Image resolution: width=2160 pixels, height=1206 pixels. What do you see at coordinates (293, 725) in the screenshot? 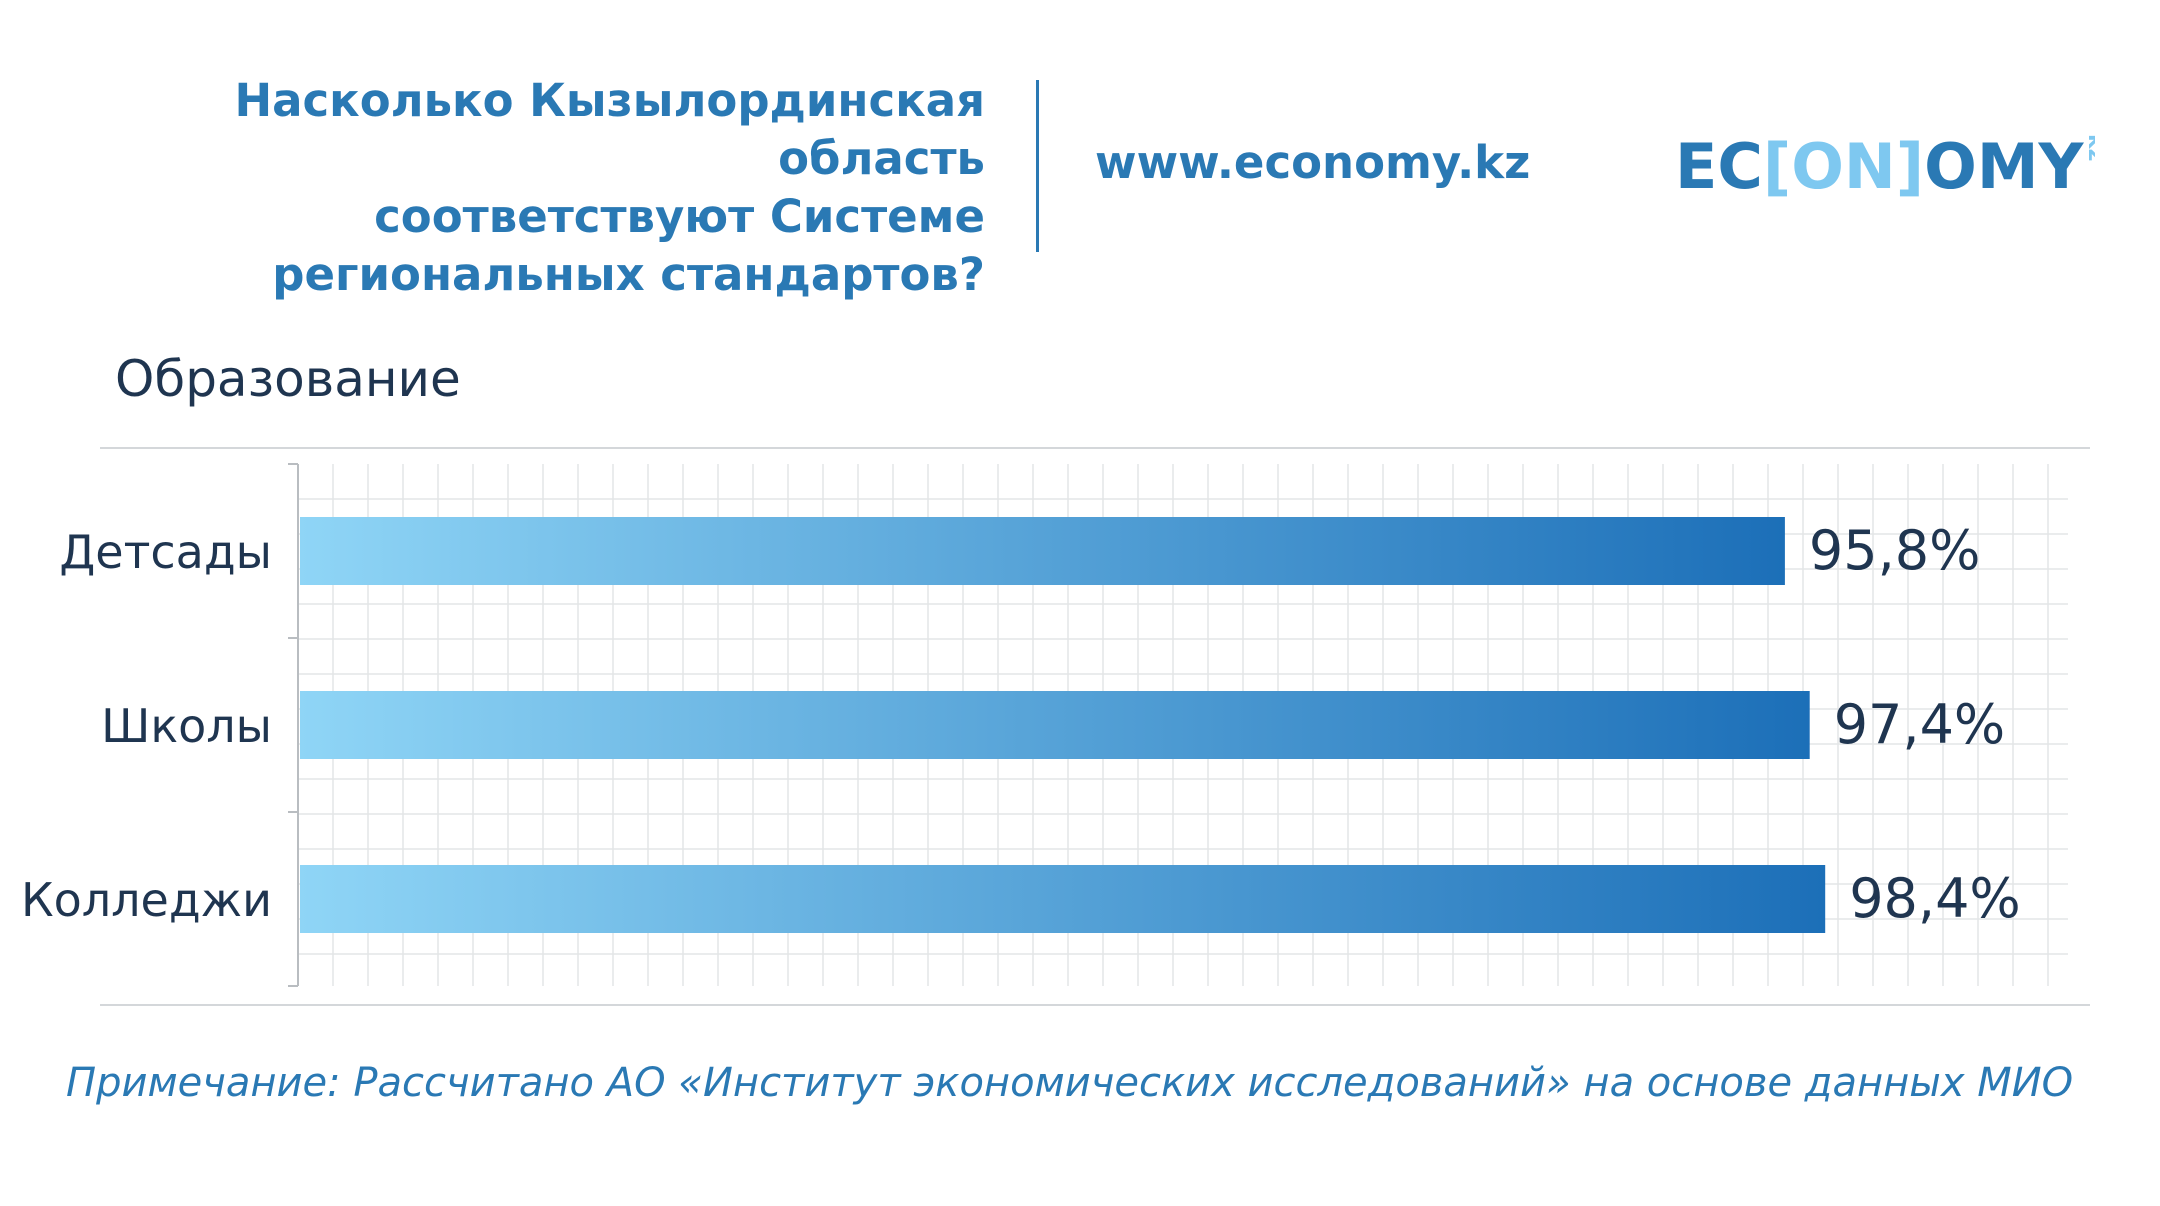
I see `y-axis` at bounding box center [293, 725].